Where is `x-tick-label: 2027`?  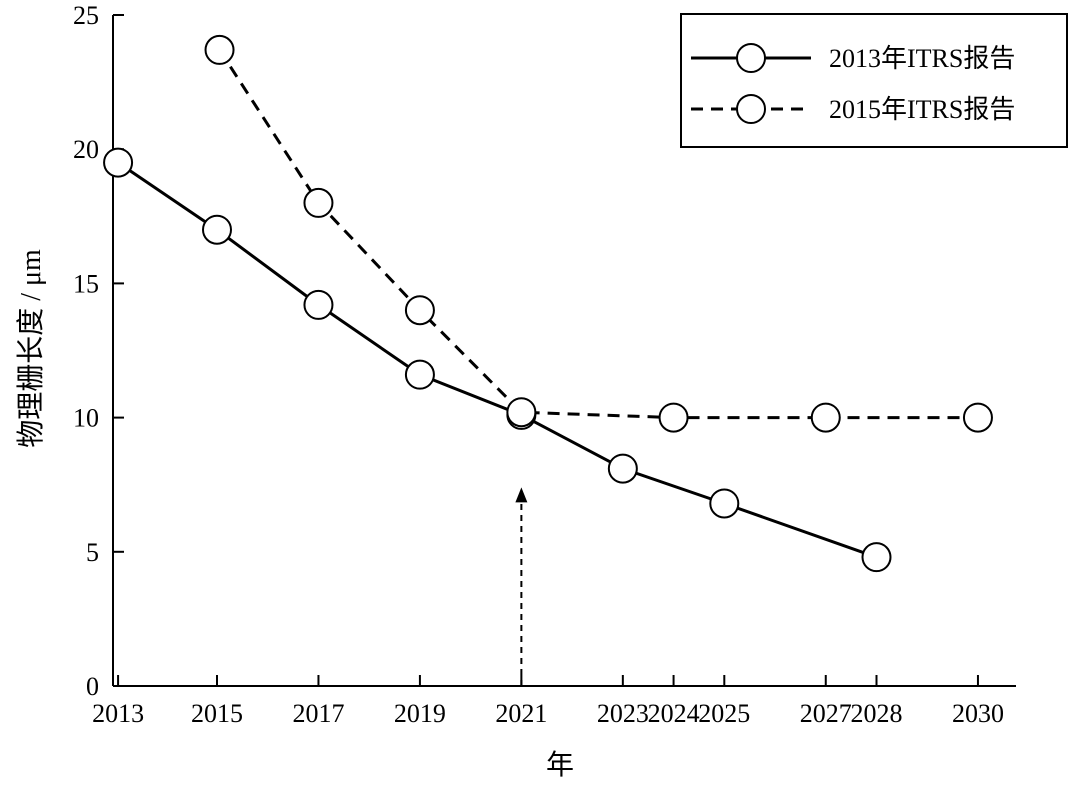
x-tick-label: 2027 is located at coordinates (826, 713).